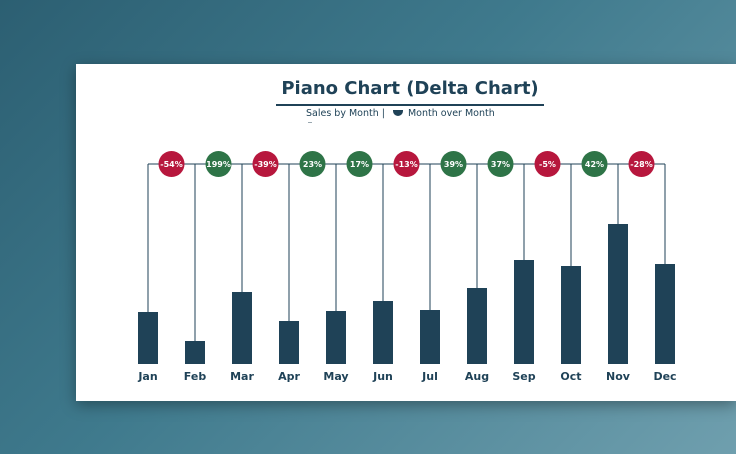 The height and width of the screenshot is (454, 736). I want to click on delta-label: 199%, so click(218, 164).